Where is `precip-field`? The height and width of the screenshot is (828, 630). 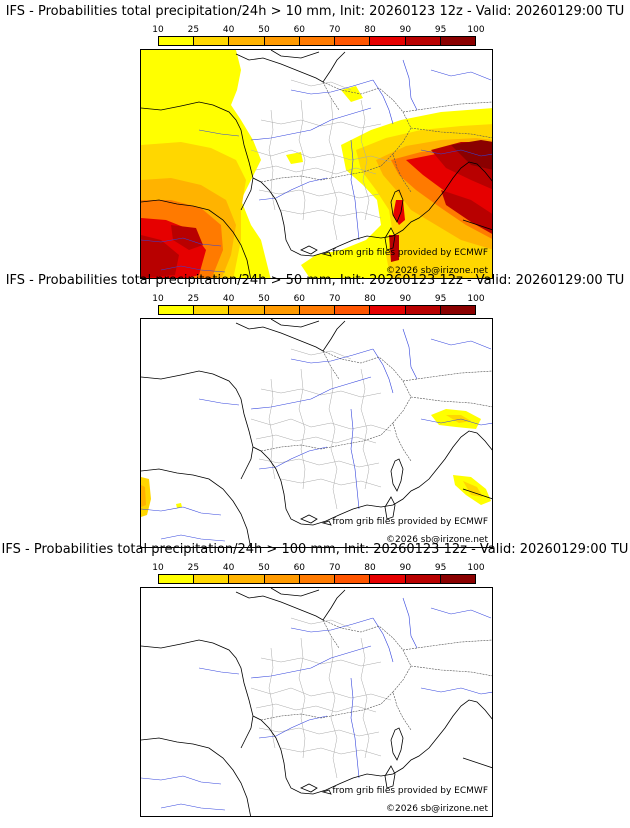
precip-field is located at coordinates (316, 463).